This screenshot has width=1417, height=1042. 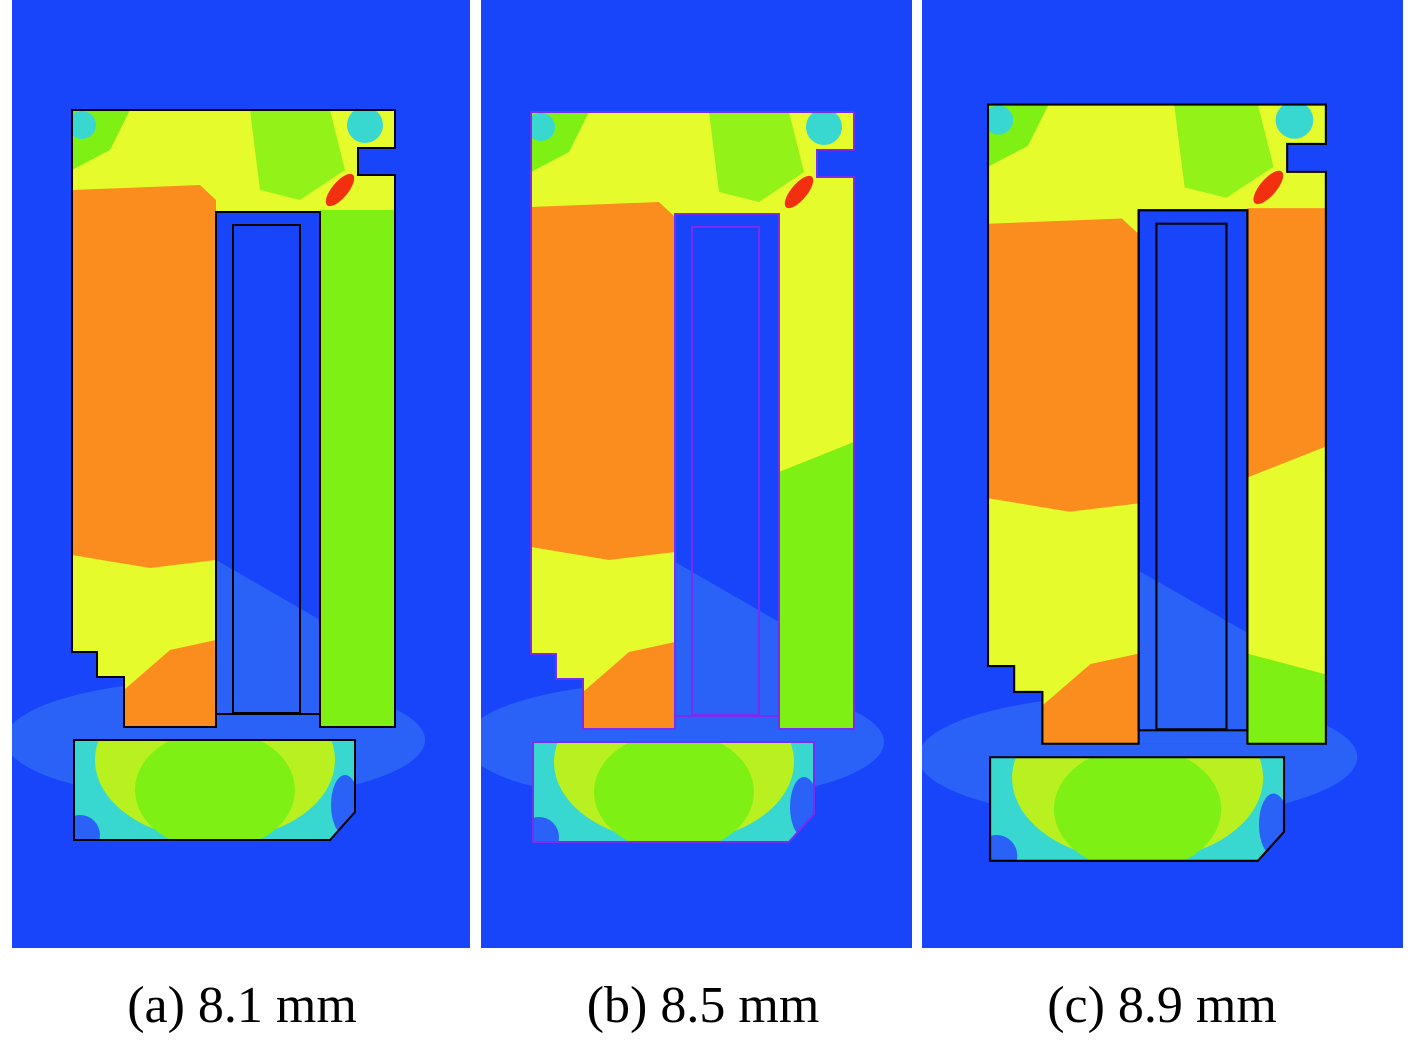 I want to click on panel-caption: (c) 8.9 mm, so click(x=1162, y=1005).